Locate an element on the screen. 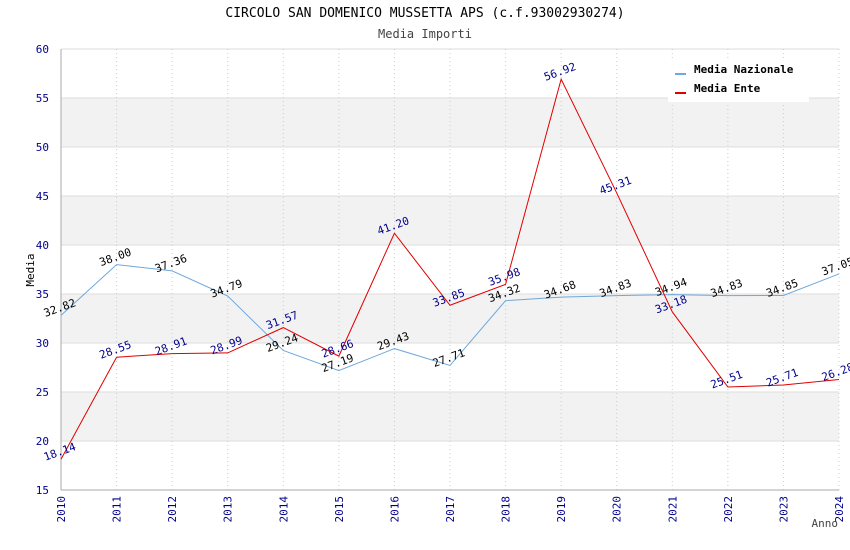 The height and width of the screenshot is (550, 850). x-tick-label: 2014 is located at coordinates (283, 509).